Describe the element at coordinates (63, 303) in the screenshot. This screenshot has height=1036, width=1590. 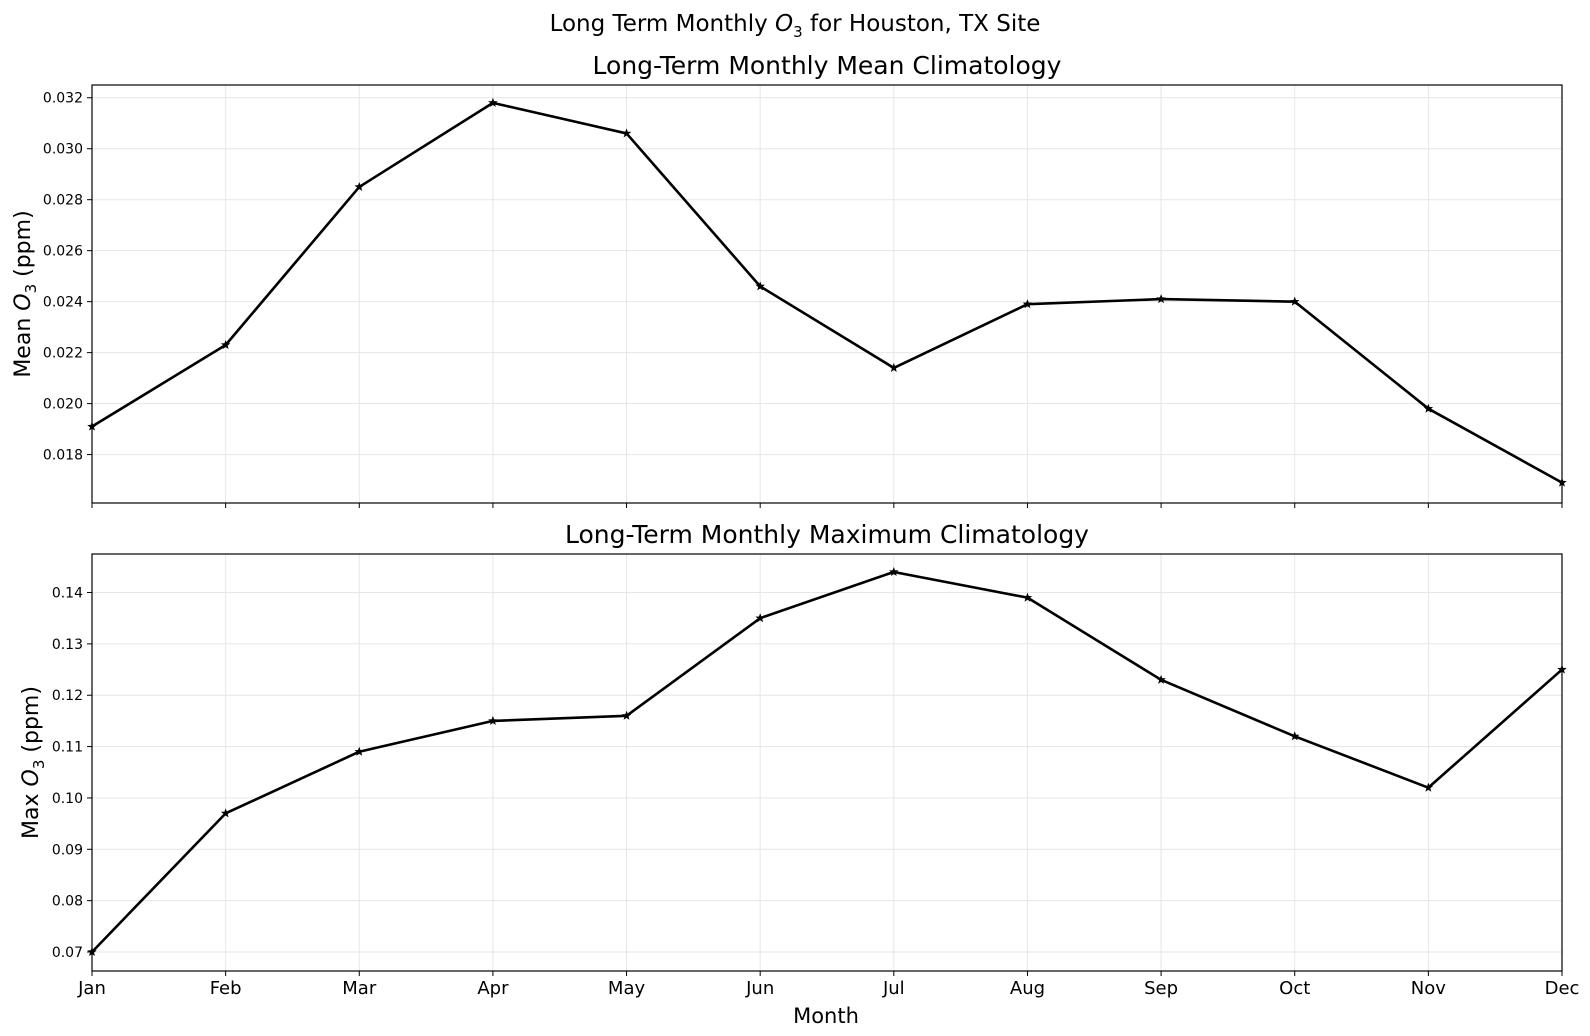
I see `y-tick-label: 0.024` at that location.